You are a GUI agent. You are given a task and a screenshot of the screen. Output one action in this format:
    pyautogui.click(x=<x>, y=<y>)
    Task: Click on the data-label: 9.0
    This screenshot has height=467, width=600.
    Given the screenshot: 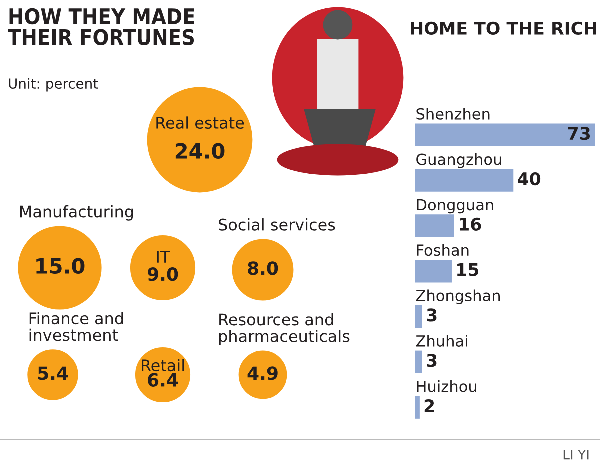 What is the action you would take?
    pyautogui.click(x=163, y=275)
    